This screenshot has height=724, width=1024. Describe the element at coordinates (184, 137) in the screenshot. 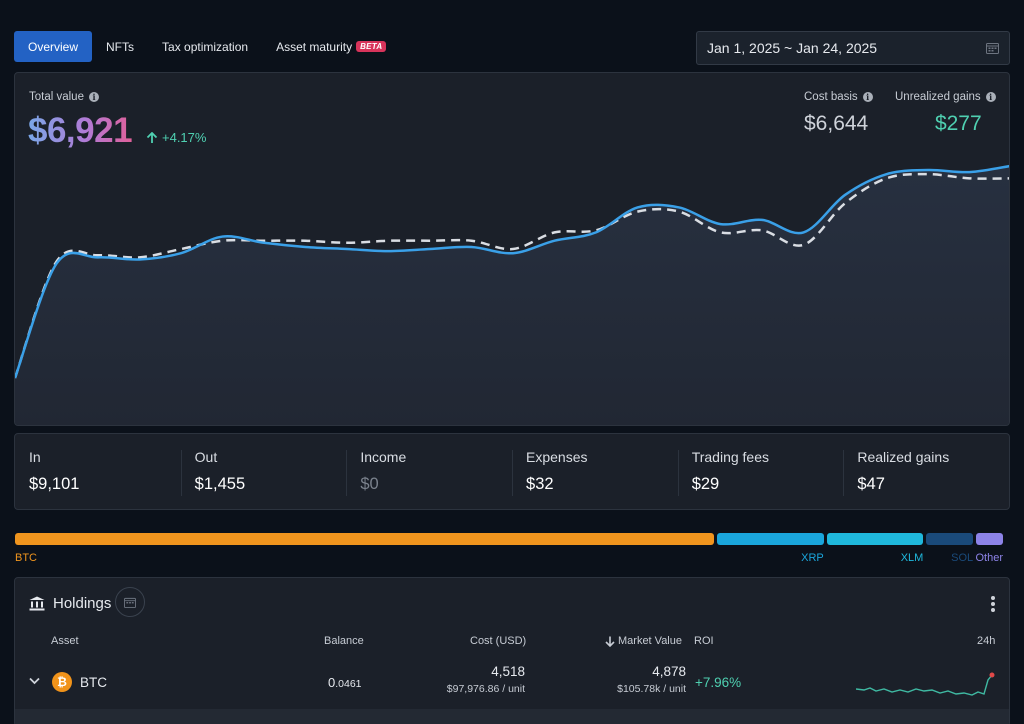

I see `change-percent: +4.17%` at that location.